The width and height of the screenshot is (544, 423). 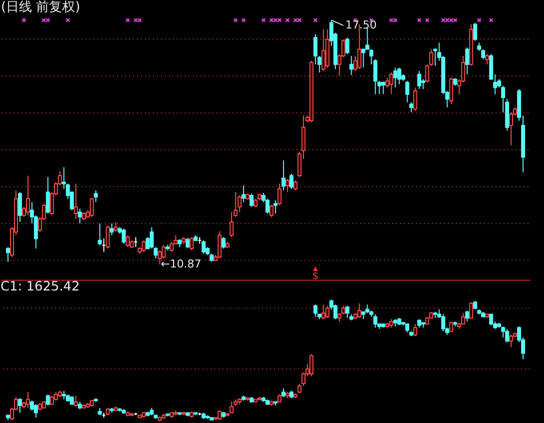 I want to click on annotation: ←10.87, so click(x=181, y=263).